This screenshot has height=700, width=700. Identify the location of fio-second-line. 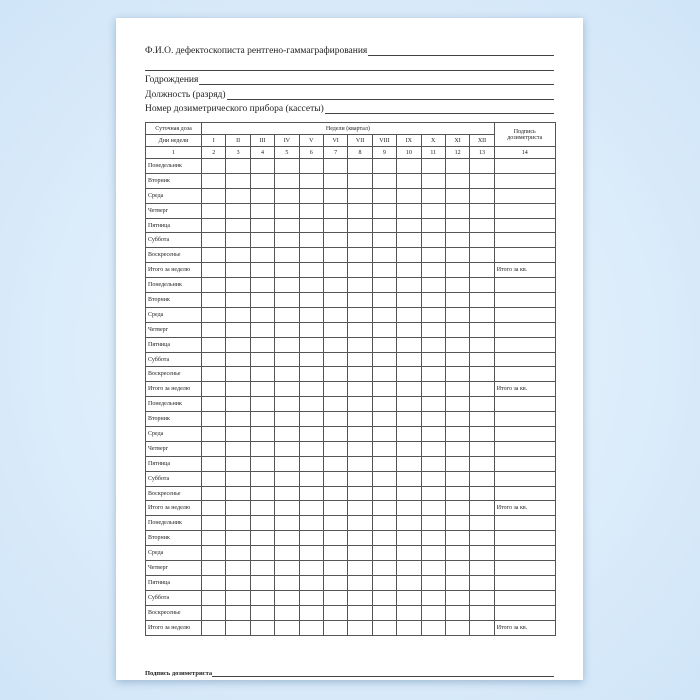
(349, 65).